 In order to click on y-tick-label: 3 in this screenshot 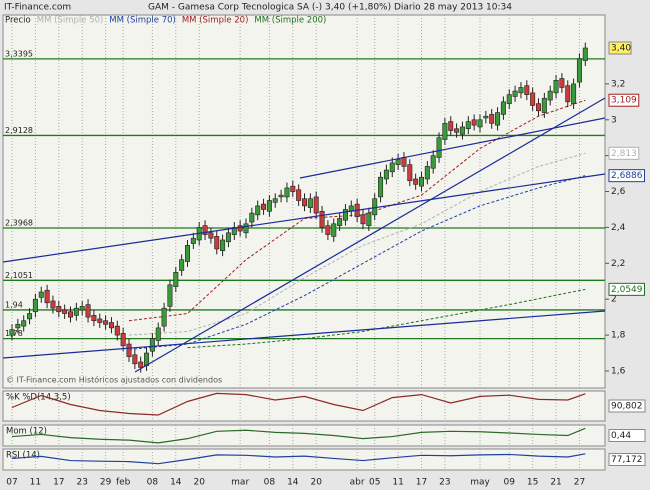, I will do `click(614, 120)`.